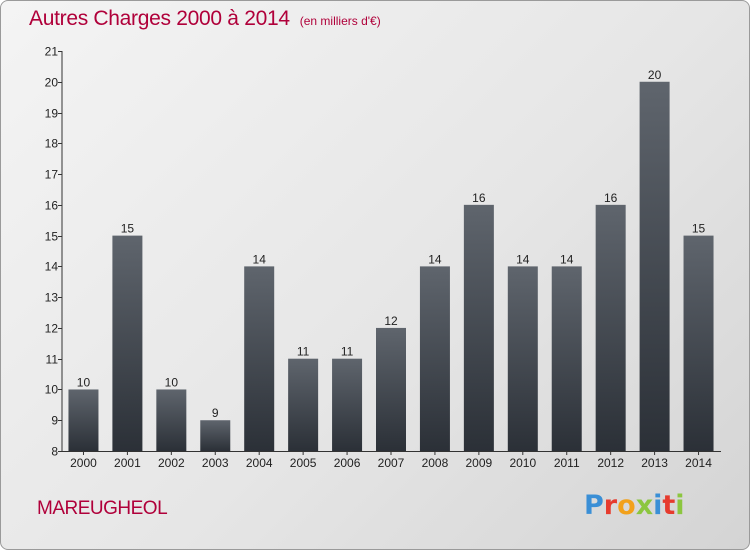 The image size is (750, 550). Describe the element at coordinates (52, 114) in the screenshot. I see `y-tick-label: 19` at that location.